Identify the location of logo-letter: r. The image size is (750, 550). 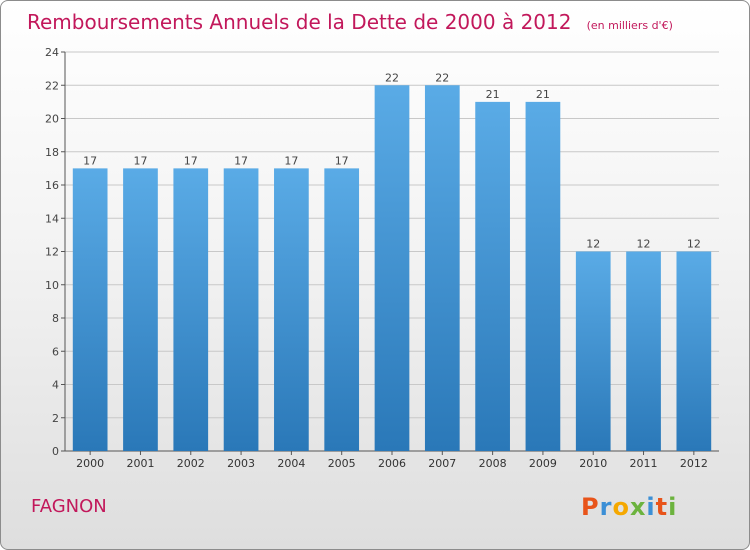
(606, 507).